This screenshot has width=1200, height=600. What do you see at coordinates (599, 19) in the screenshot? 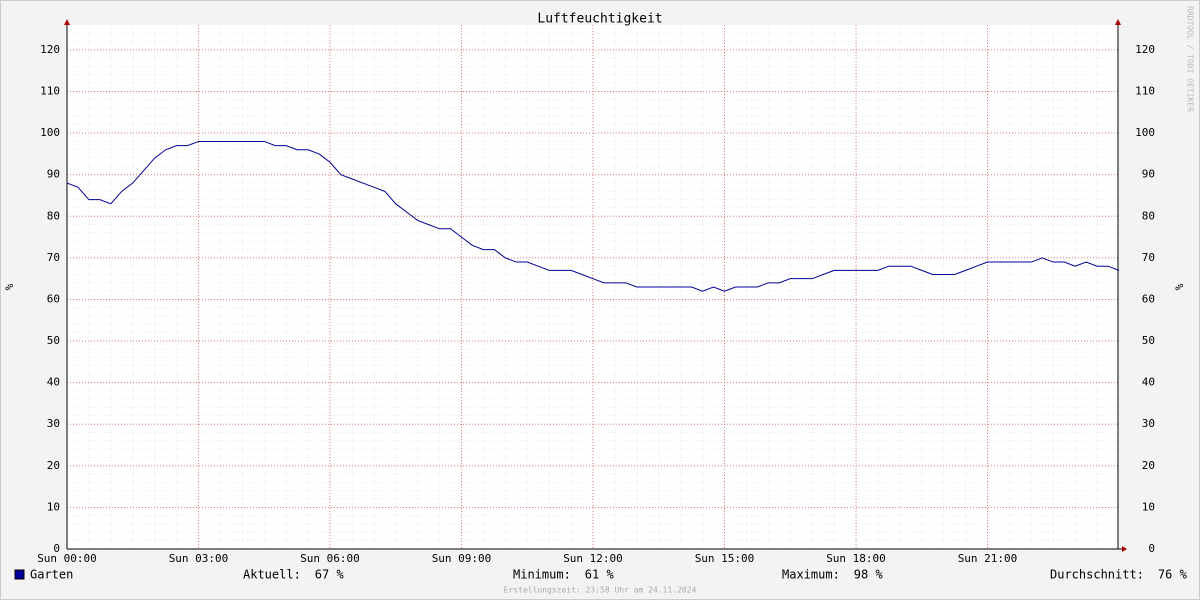
I see `chart-title: Luftfeuchtigkeit` at bounding box center [599, 19].